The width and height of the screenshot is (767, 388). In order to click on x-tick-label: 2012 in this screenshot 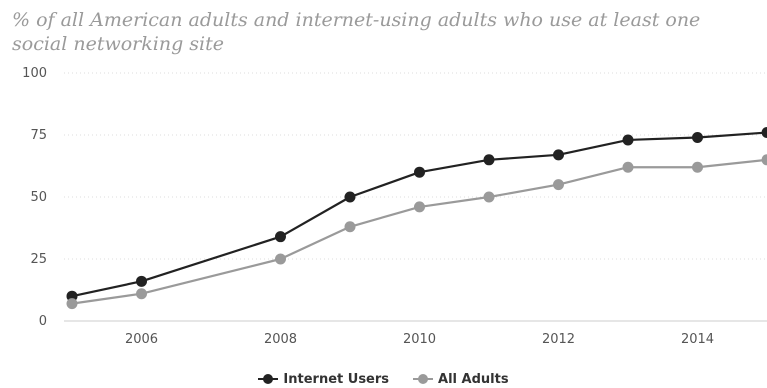, I will do `click(558, 339)`.